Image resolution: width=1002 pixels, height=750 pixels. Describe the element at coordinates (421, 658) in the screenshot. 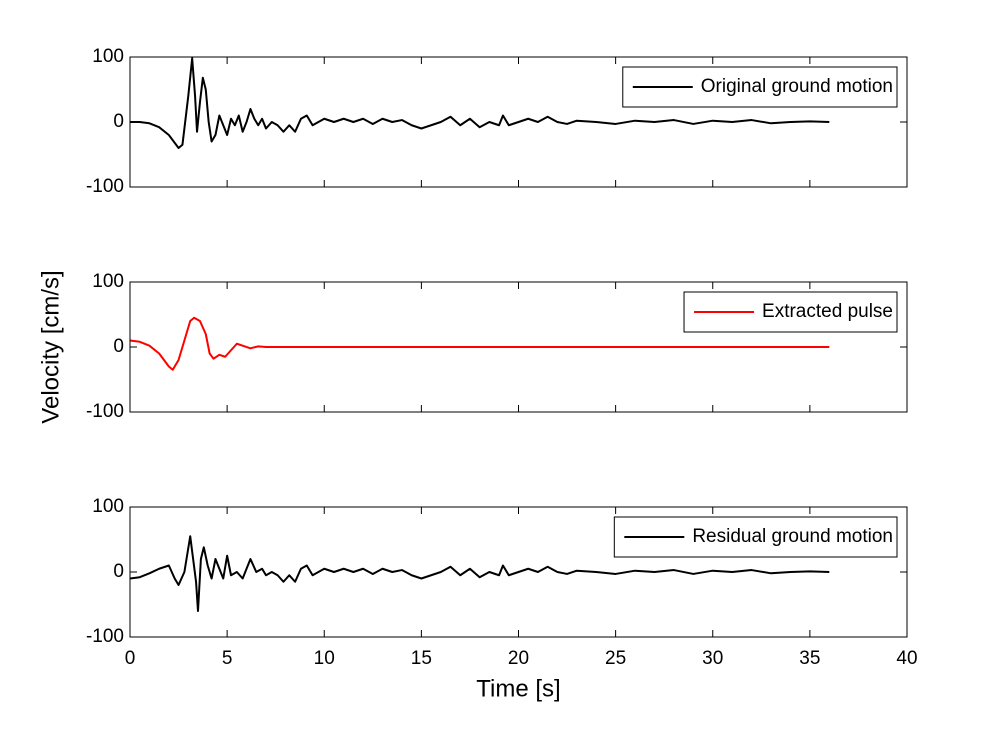

I see `x-tick-label: 15` at that location.